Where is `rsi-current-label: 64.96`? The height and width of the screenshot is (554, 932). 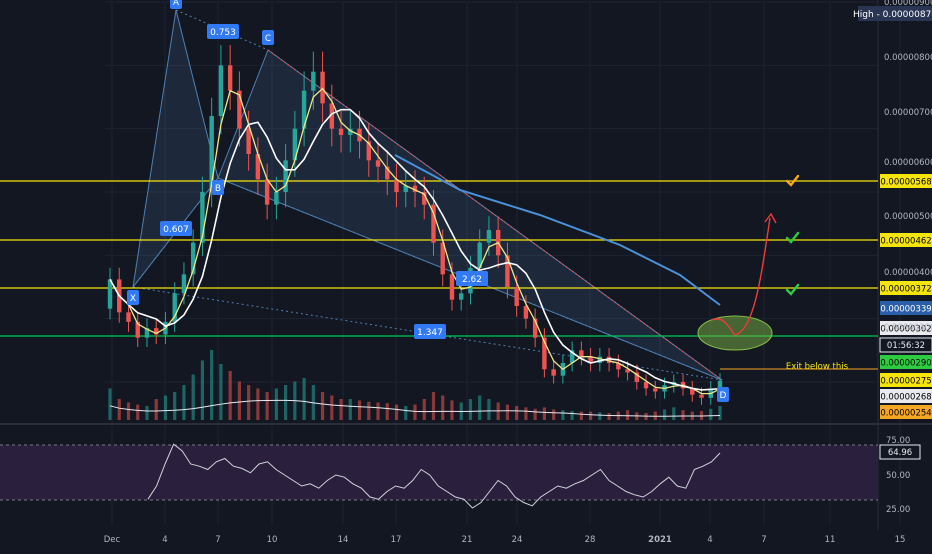
rsi-current-label: 64.96 is located at coordinates (900, 453).